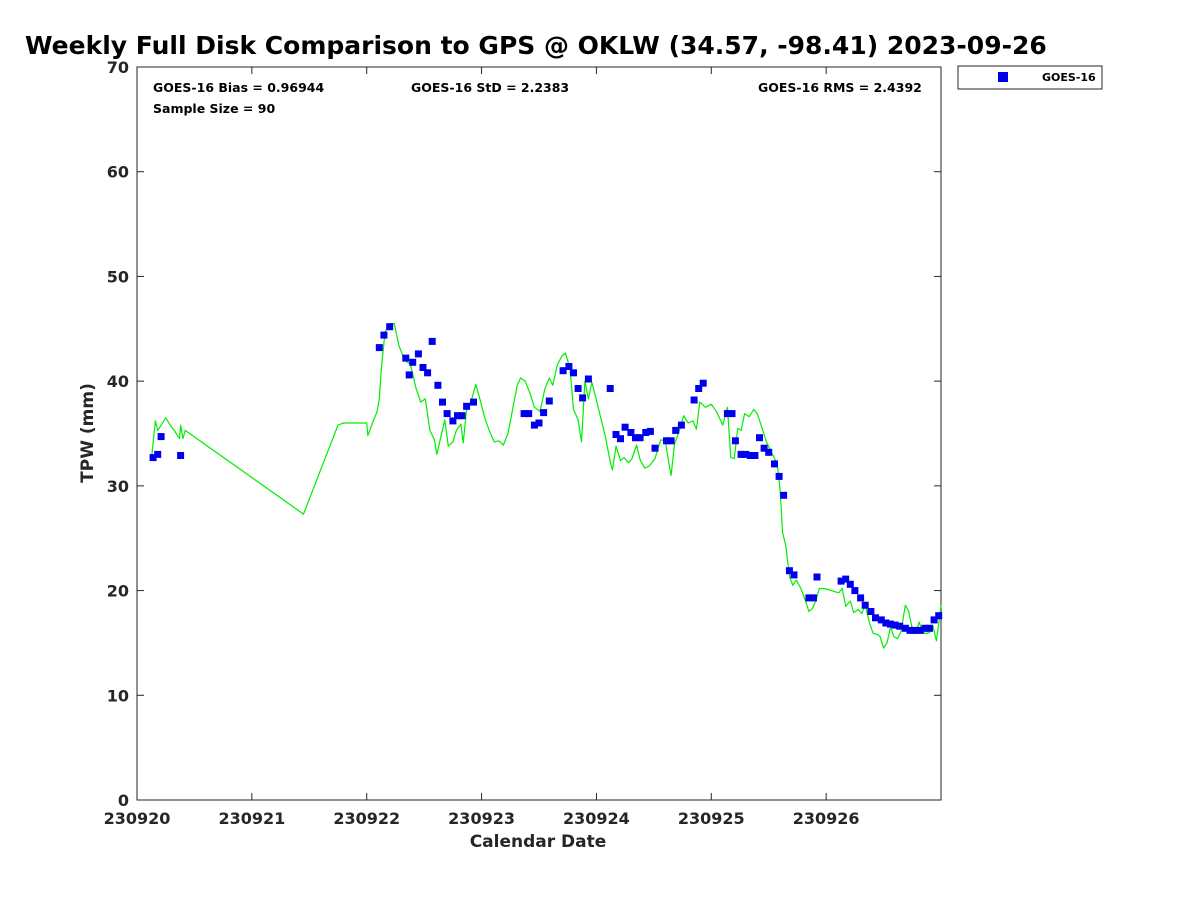 The width and height of the screenshot is (1200, 900). Describe the element at coordinates (490, 87) in the screenshot. I see `stat-std: GOES-16 StD = 2.2383` at that location.